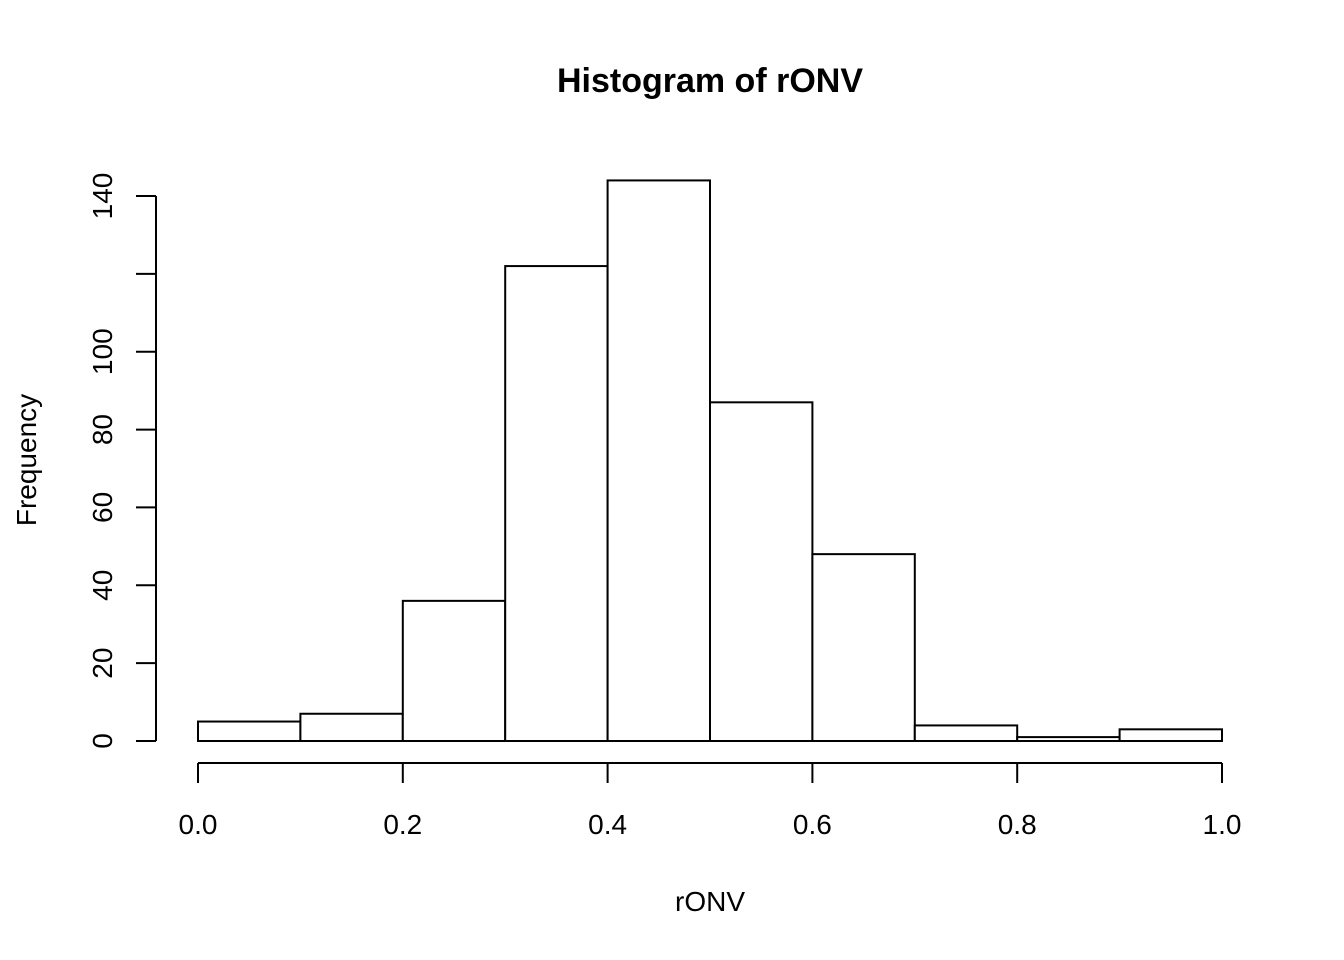 This screenshot has width=1344, height=960. What do you see at coordinates (1017, 824) in the screenshot?
I see `x-tick-label: 0.8` at bounding box center [1017, 824].